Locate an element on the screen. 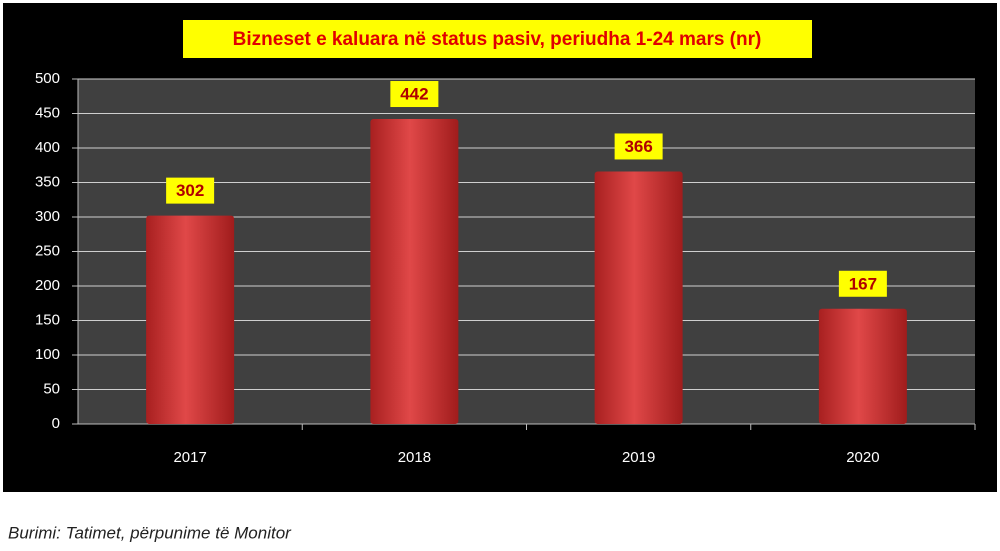 This screenshot has width=1000, height=551. x-tick-label: 2019 is located at coordinates (638, 457).